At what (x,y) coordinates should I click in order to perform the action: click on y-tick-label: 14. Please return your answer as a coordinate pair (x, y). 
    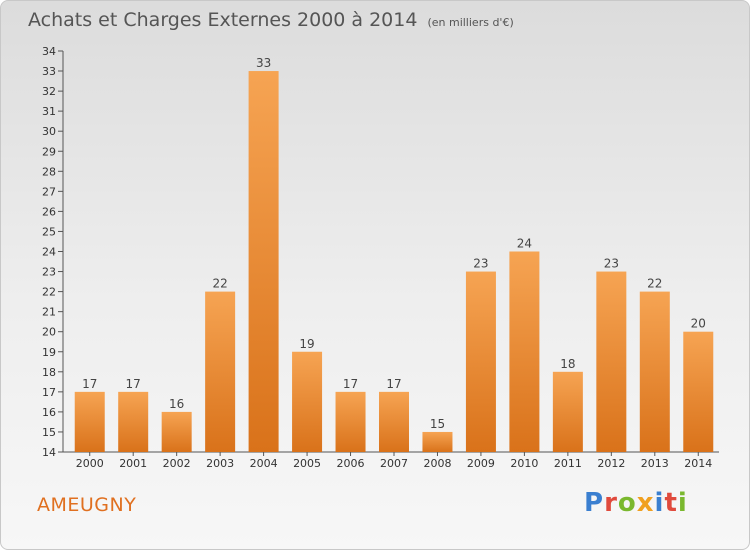
    Looking at the image, I should click on (49, 452).